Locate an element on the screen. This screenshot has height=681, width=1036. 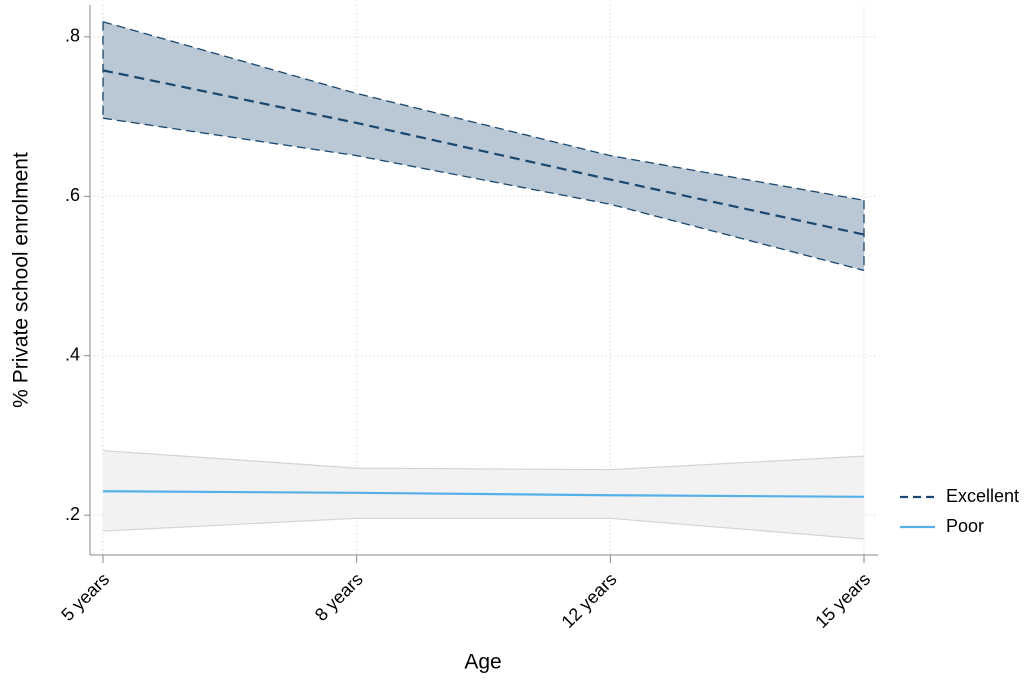
x-tick-label: 12 years is located at coordinates (589, 600).